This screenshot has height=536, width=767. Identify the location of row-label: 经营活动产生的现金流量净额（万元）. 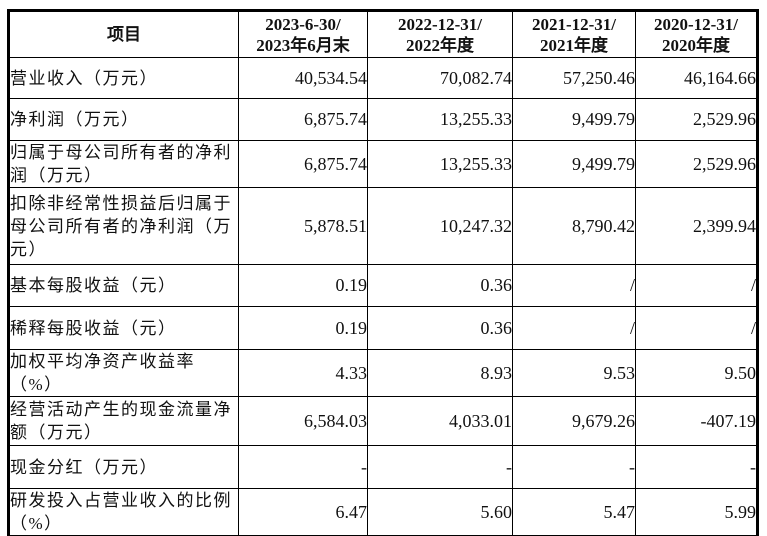
(123, 421).